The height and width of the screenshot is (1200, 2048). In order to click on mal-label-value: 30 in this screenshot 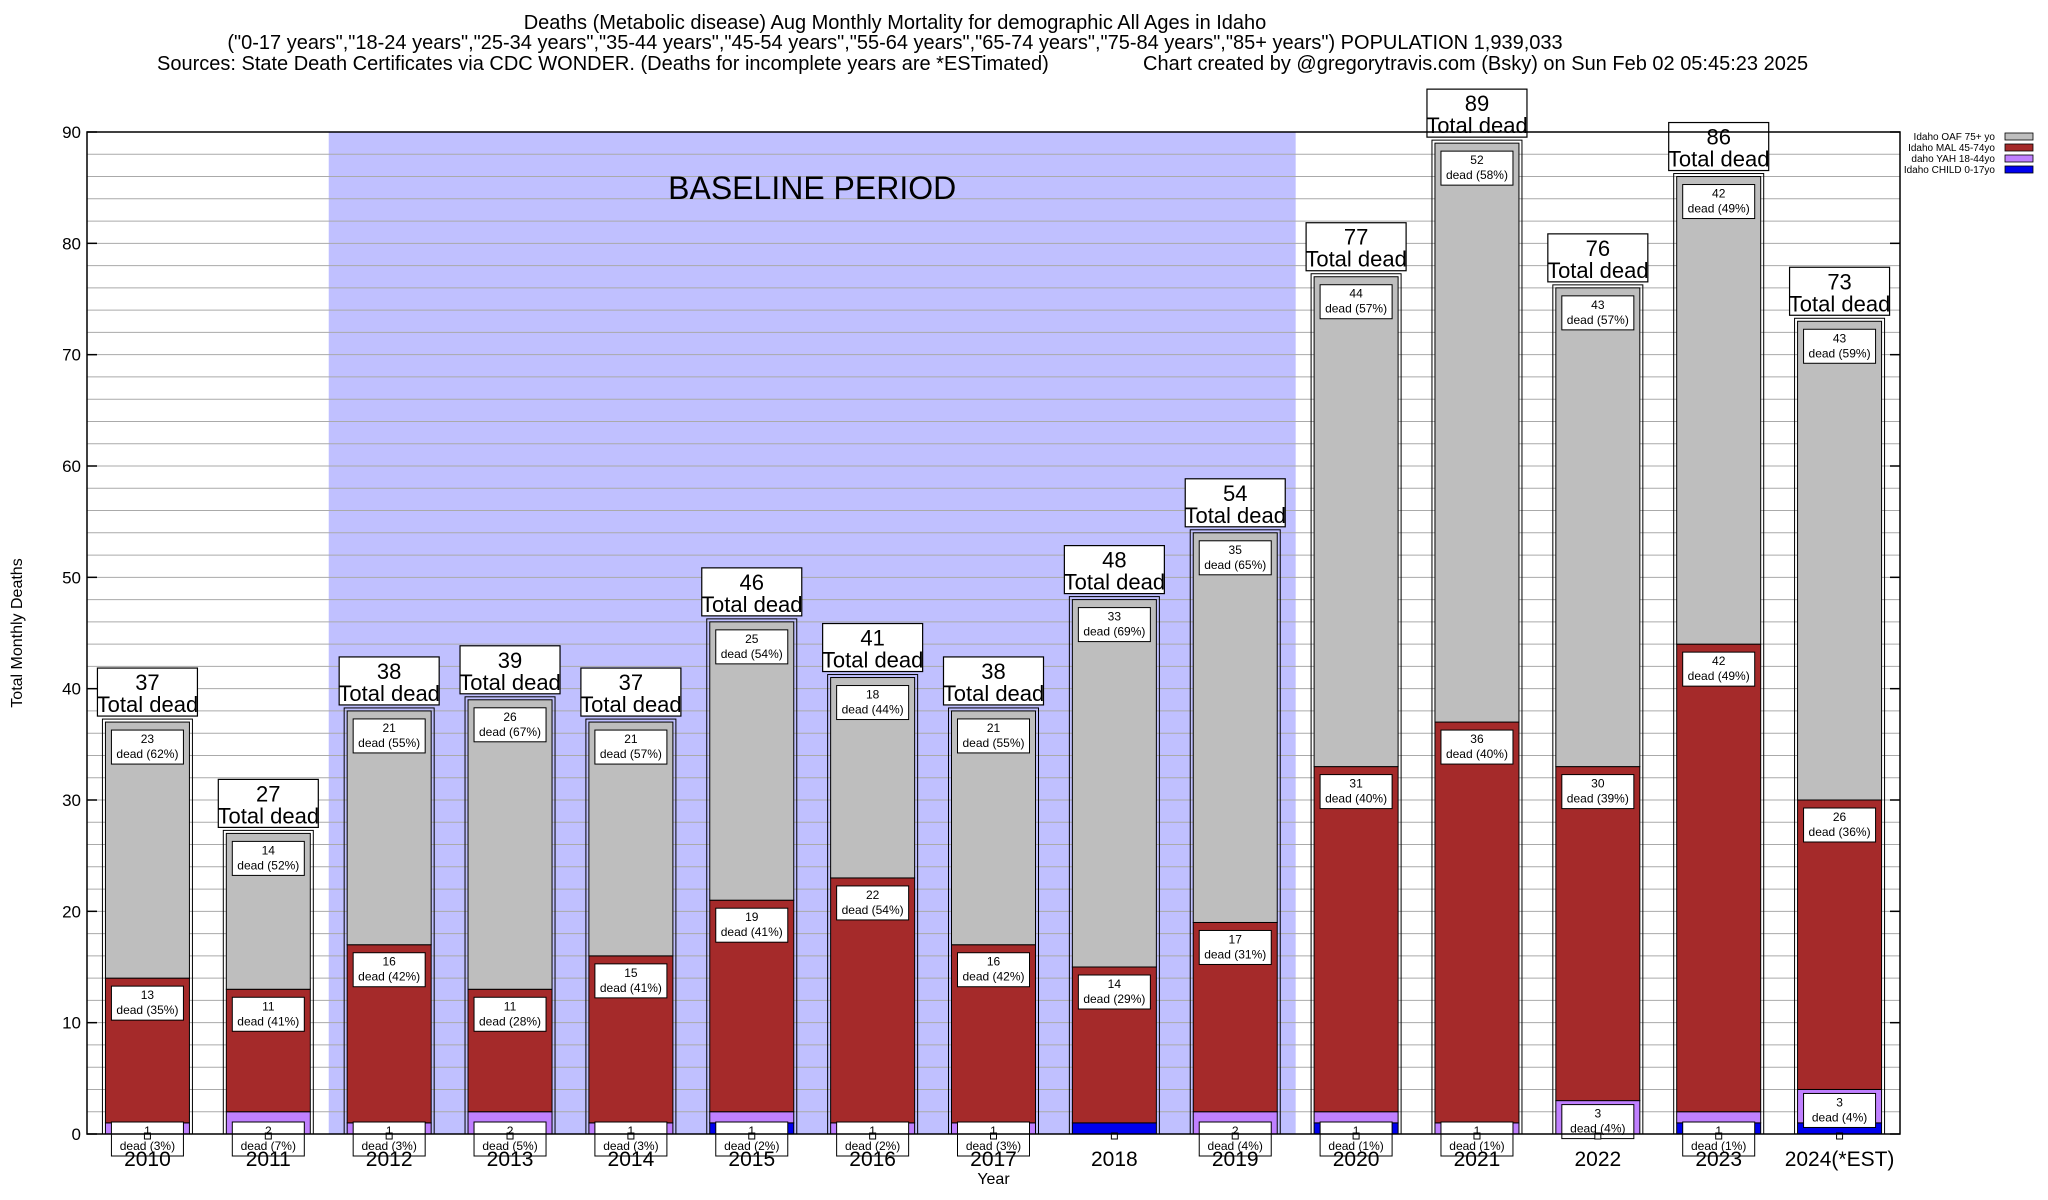, I will do `click(1598, 784)`.